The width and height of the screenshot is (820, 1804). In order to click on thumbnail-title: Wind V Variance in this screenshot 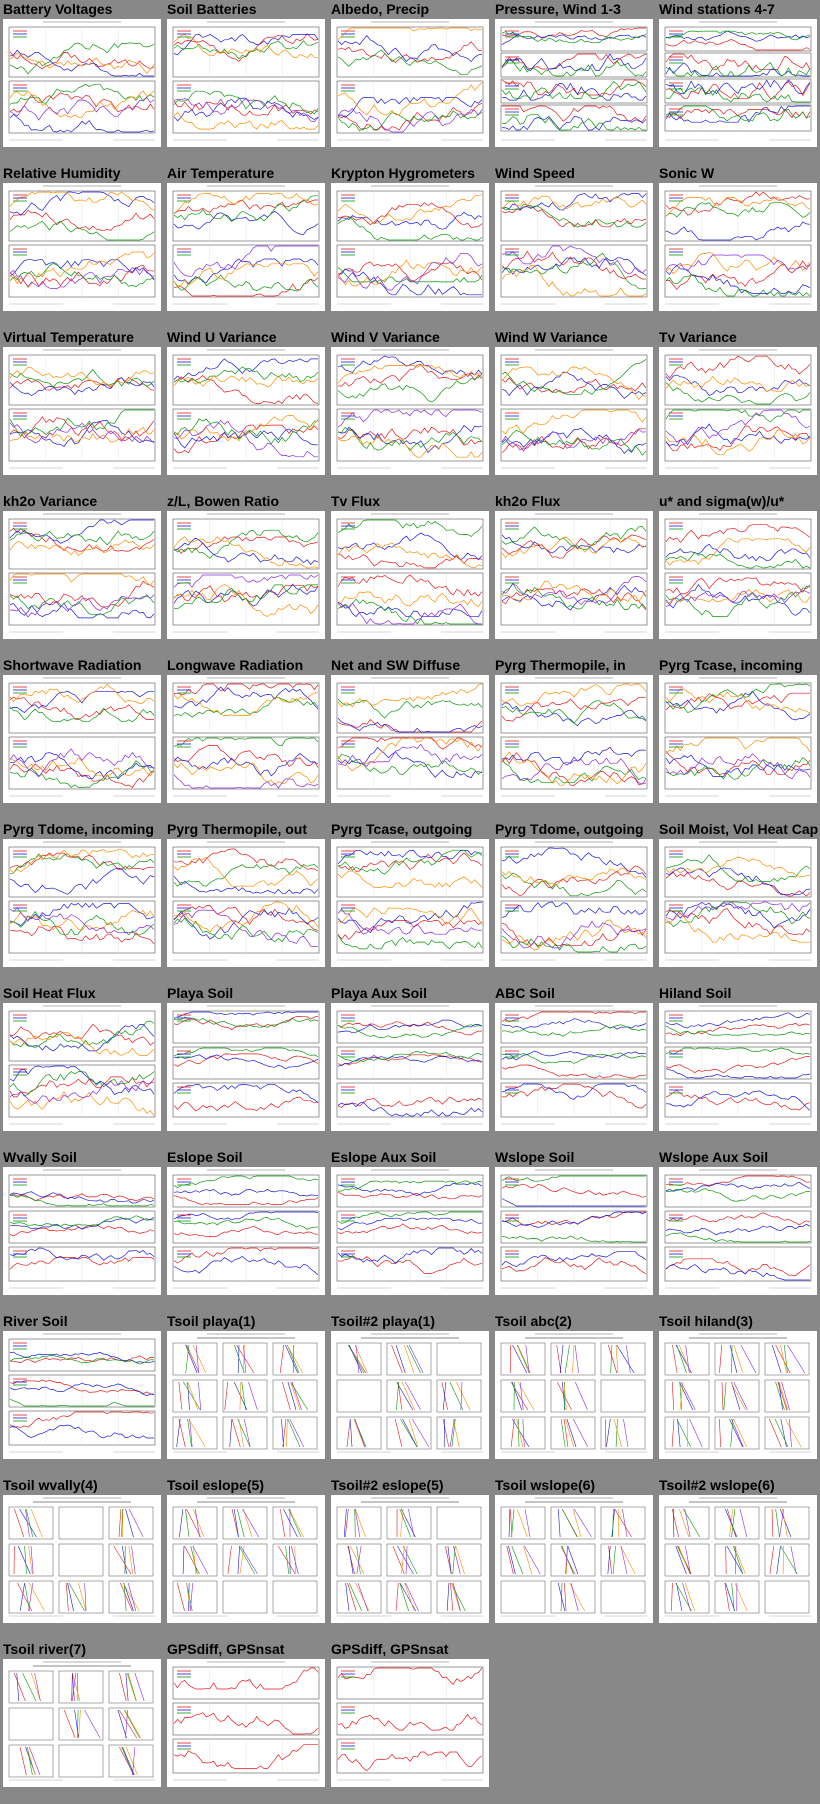, I will do `click(385, 337)`.